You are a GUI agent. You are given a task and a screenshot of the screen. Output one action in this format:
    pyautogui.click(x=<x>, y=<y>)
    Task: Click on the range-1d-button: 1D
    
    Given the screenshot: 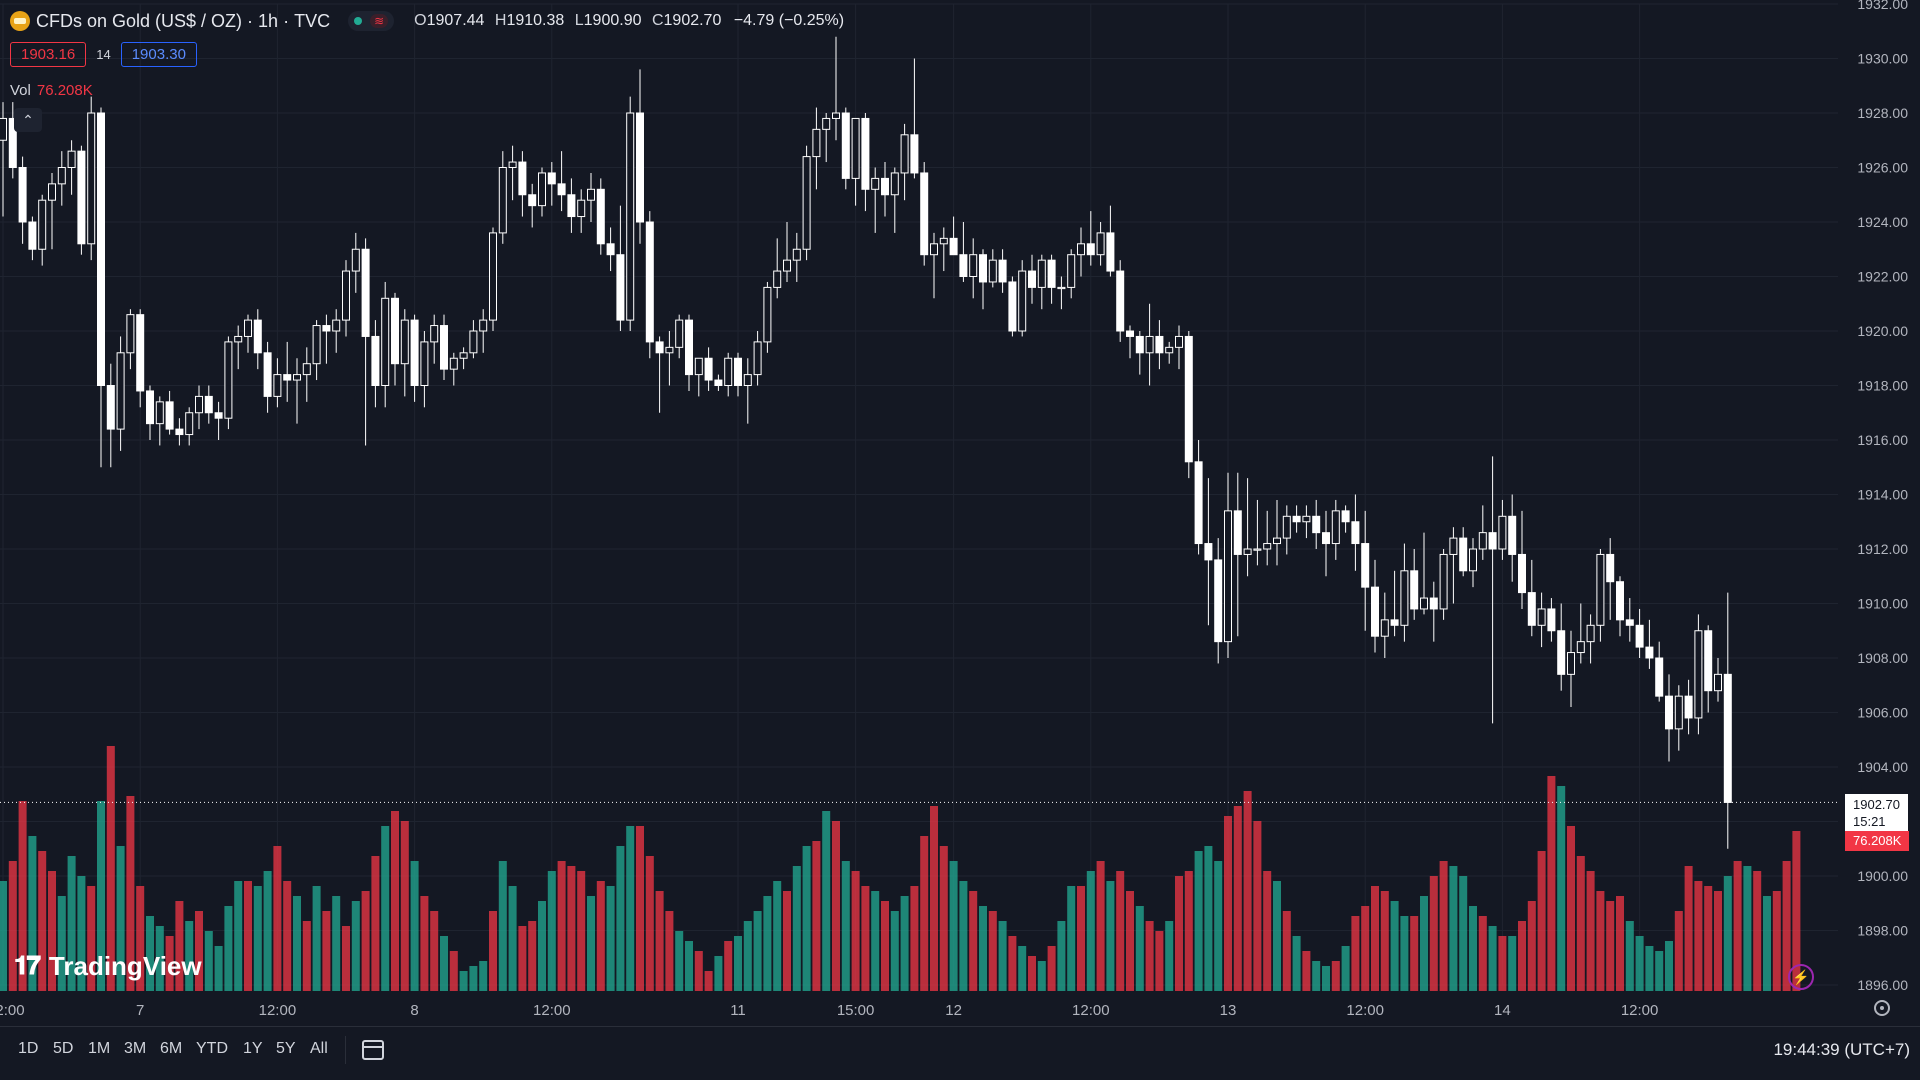 What is the action you would take?
    pyautogui.click(x=28, y=1048)
    